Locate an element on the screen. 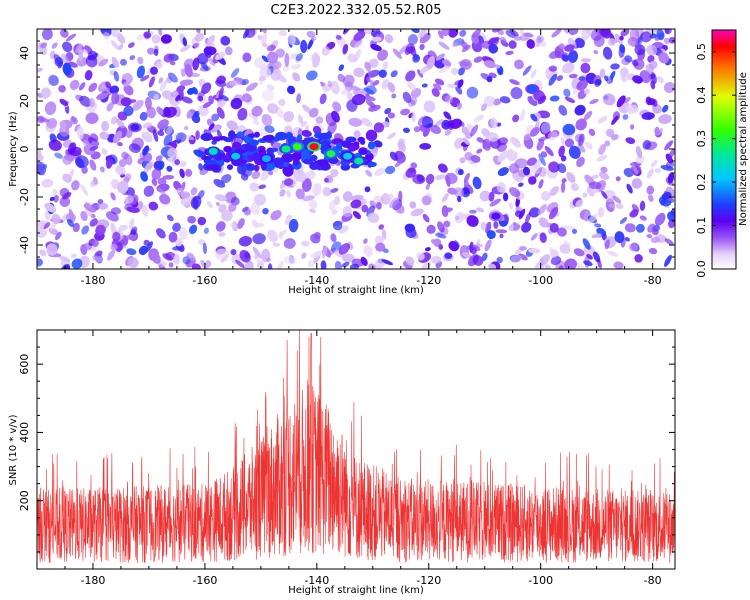 The width and height of the screenshot is (750, 600). y-tick-label: 600 is located at coordinates (24, 364).